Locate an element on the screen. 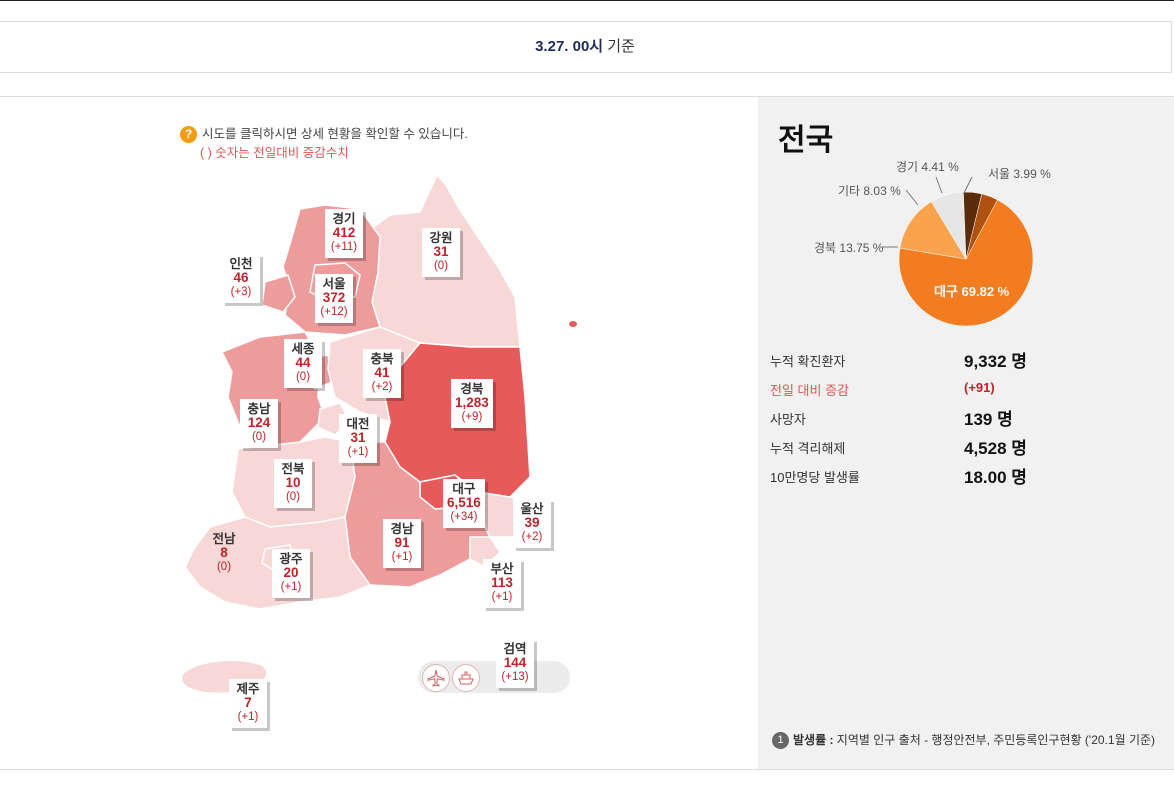 This screenshot has height=787, width=1174. region-count: 91 is located at coordinates (402, 542).